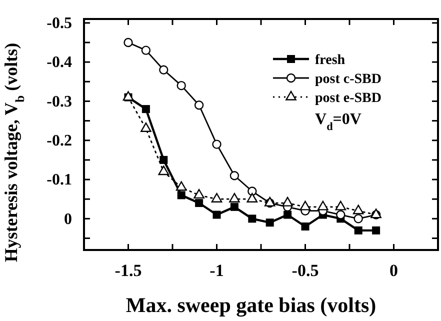 This screenshot has height=321, width=441. I want to click on legend-label: post e-SBD, so click(348, 98).